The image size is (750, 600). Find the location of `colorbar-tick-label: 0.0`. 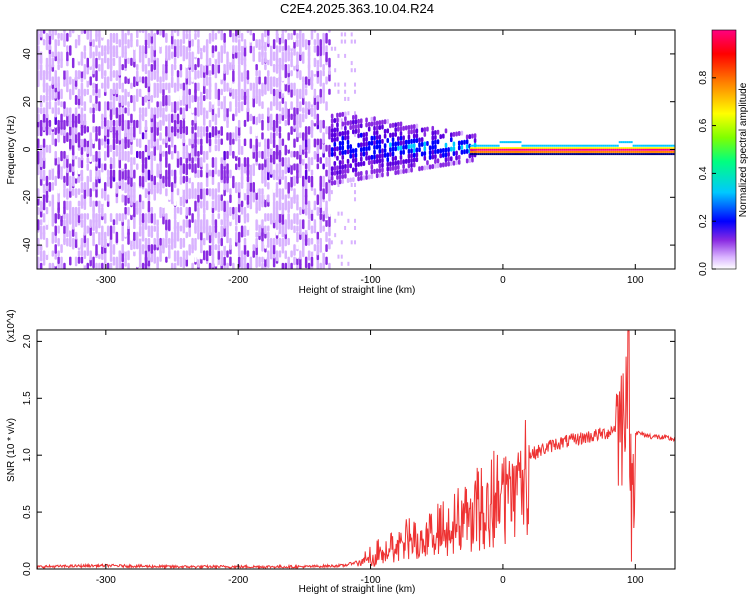

colorbar-tick-label: 0.0 is located at coordinates (703, 269).